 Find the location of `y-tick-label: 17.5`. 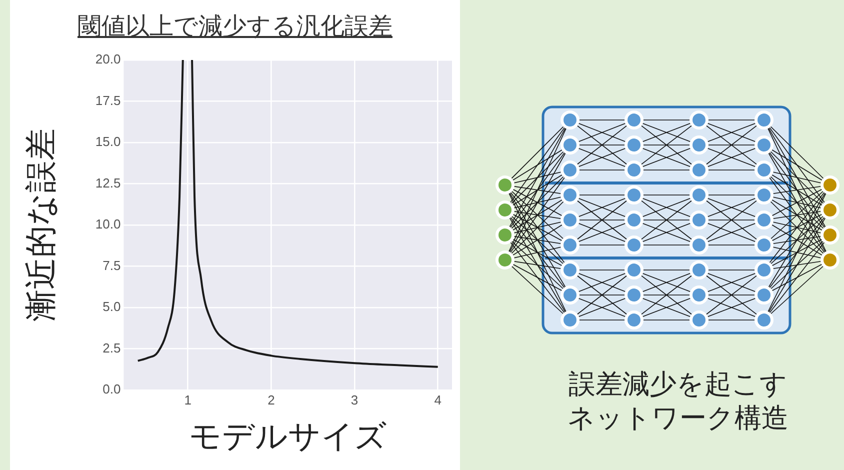

y-tick-label: 17.5 is located at coordinates (108, 100).